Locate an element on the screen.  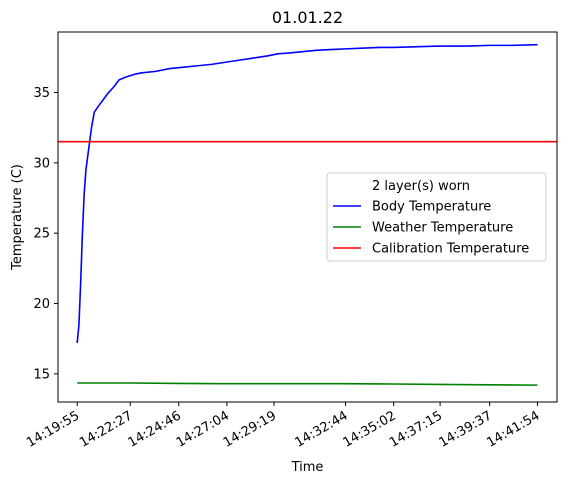
y-axis: 15 20 25 30 35 is located at coordinates (45, 234).